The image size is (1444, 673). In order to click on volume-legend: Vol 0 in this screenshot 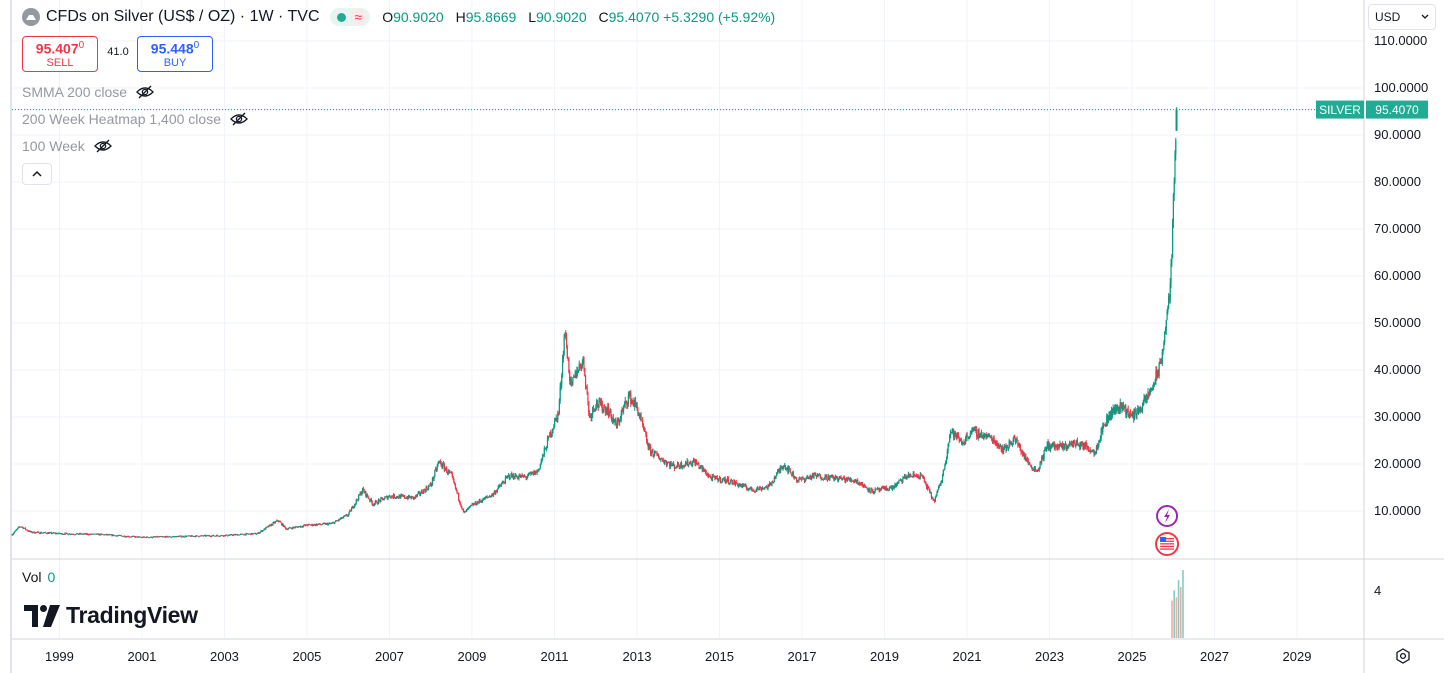, I will do `click(38, 577)`.